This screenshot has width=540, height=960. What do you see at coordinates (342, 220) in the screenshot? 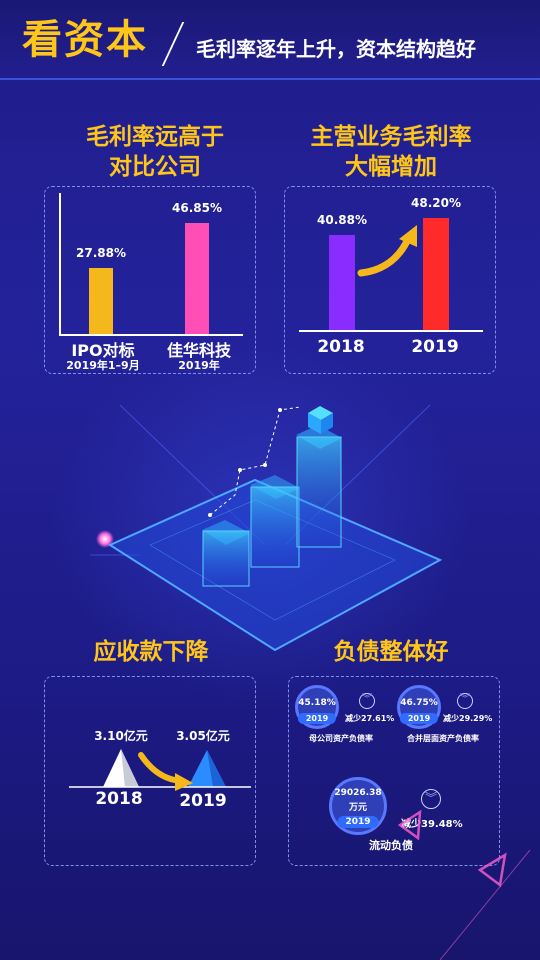
I see `value-label-2018: 40.88%` at bounding box center [342, 220].